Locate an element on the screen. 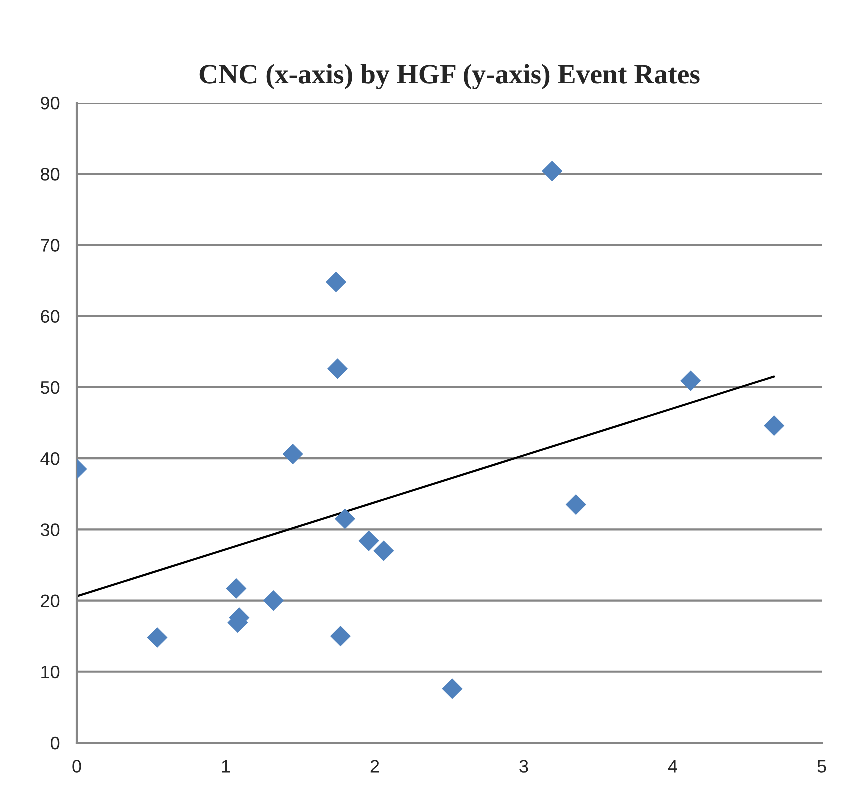 Image resolution: width=848 pixels, height=804 pixels. x-tick-label: 3 is located at coordinates (524, 766).